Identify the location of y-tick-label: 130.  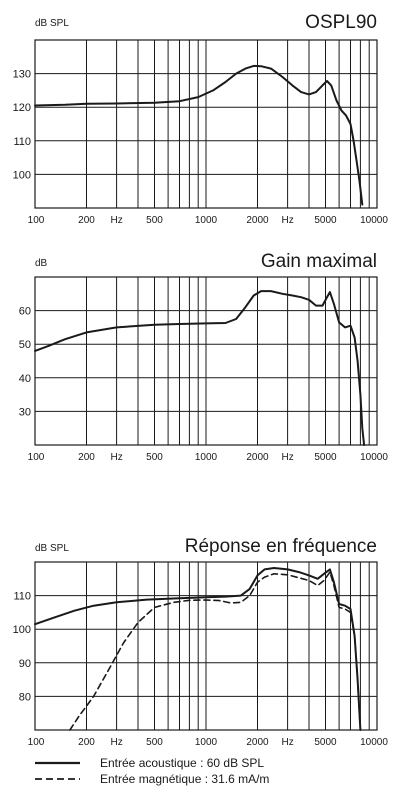
(22, 75).